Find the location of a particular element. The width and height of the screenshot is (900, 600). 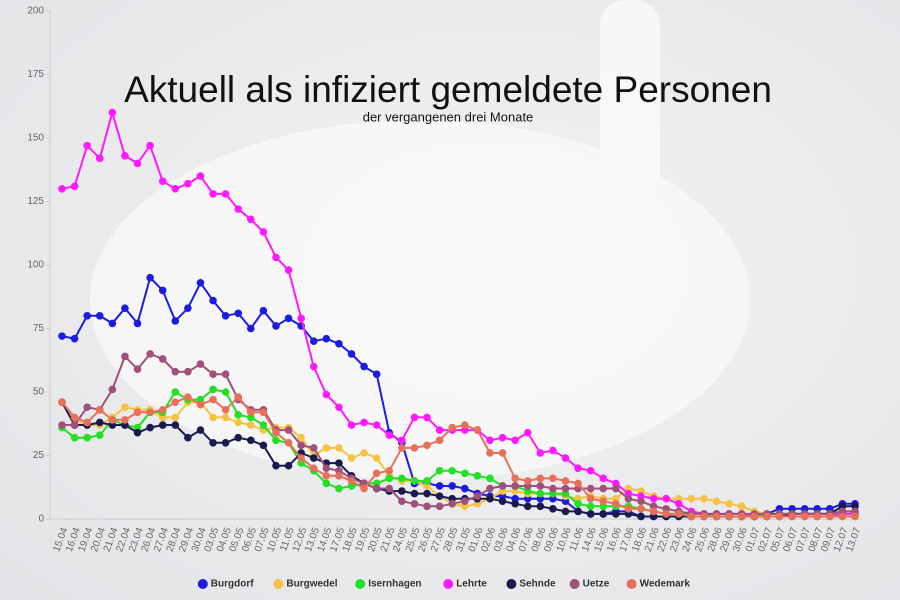

y-tick-label: 25 is located at coordinates (39, 455).